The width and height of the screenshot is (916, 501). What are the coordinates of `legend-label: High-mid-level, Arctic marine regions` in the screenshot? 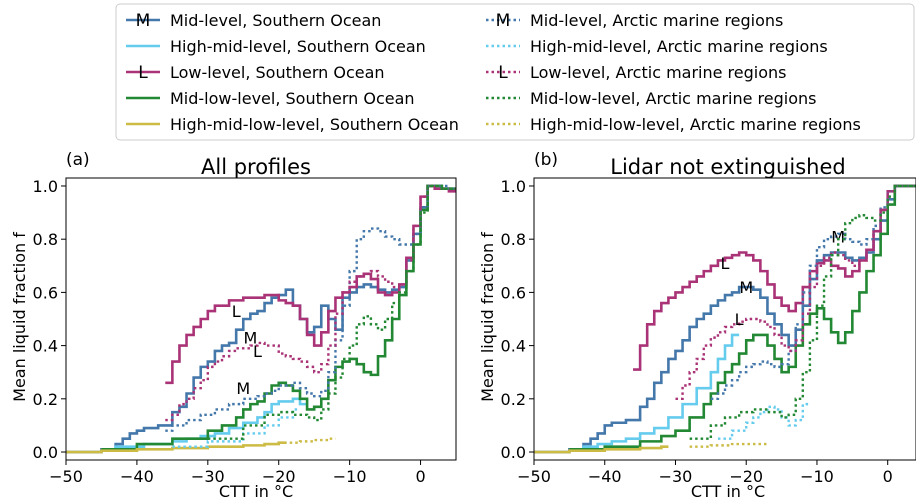 It's located at (679, 46).